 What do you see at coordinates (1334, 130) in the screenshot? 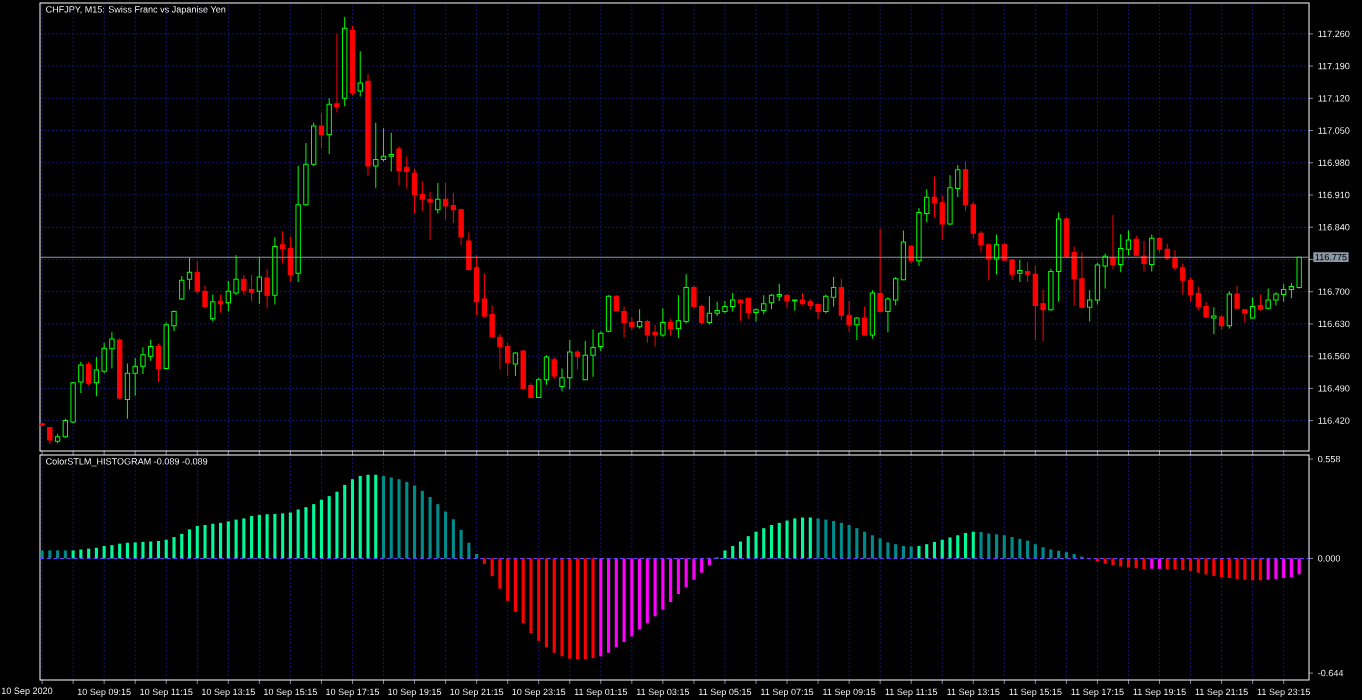
I see `y-tick-label: 117.050` at bounding box center [1334, 130].